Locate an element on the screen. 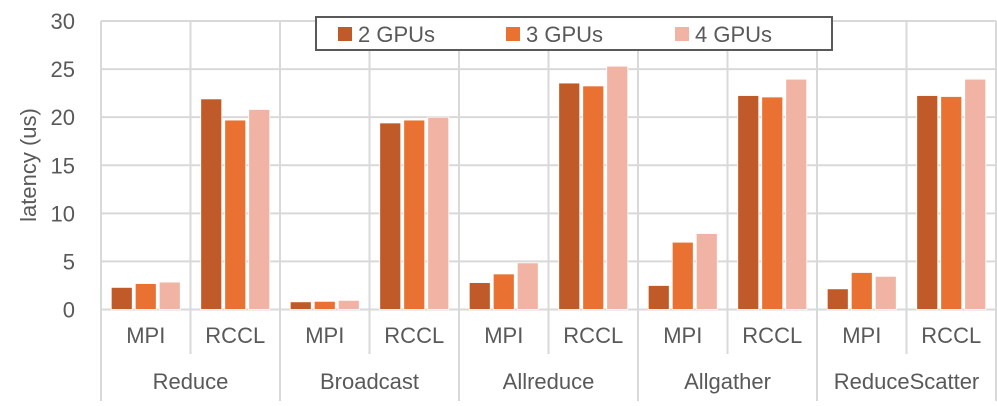 This screenshot has height=406, width=997. y-tick-label: 5 is located at coordinates (69, 261).